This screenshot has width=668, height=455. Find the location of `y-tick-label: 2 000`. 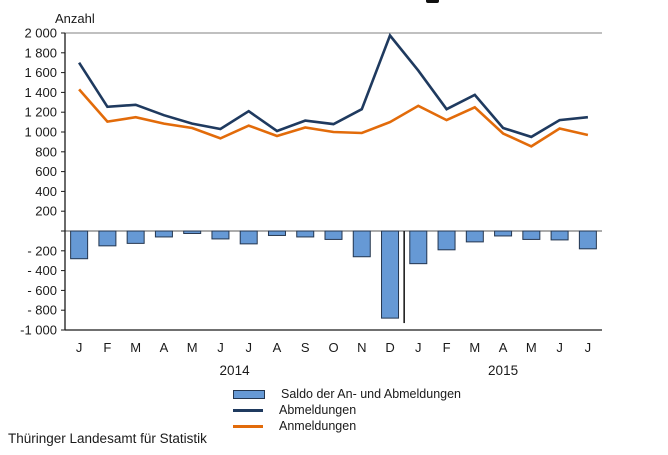

y-tick-label: 2 000 is located at coordinates (40, 33).